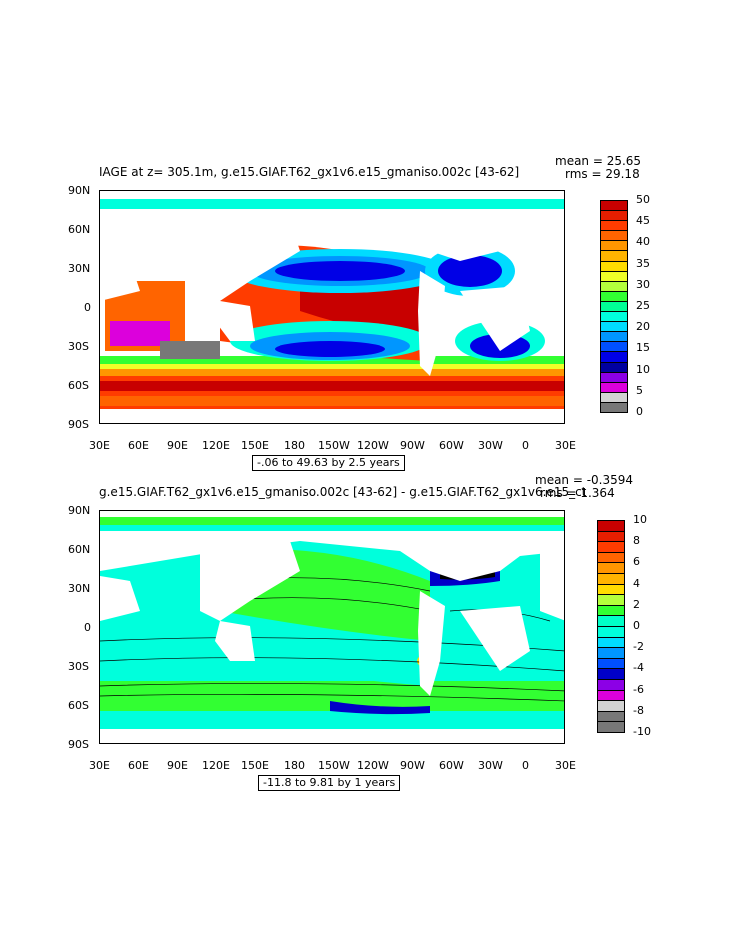 This screenshot has width=733, height=945. Describe the element at coordinates (525, 765) in the screenshot. I see `bottom-lon-label-0: 0` at that location.